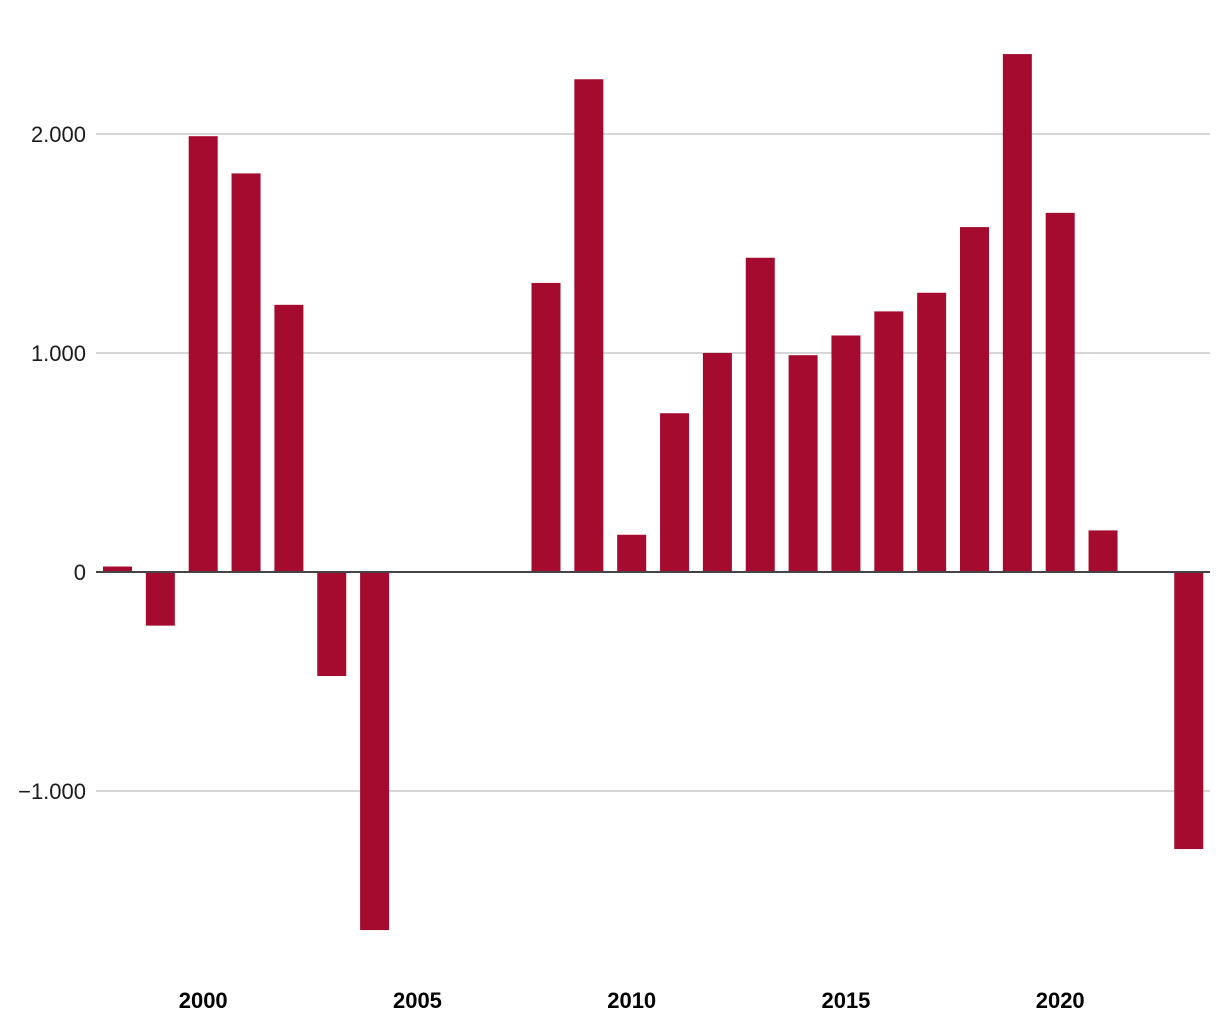 The height and width of the screenshot is (1020, 1220). What do you see at coordinates (803, 463) in the screenshot?
I see `bar-2014` at bounding box center [803, 463].